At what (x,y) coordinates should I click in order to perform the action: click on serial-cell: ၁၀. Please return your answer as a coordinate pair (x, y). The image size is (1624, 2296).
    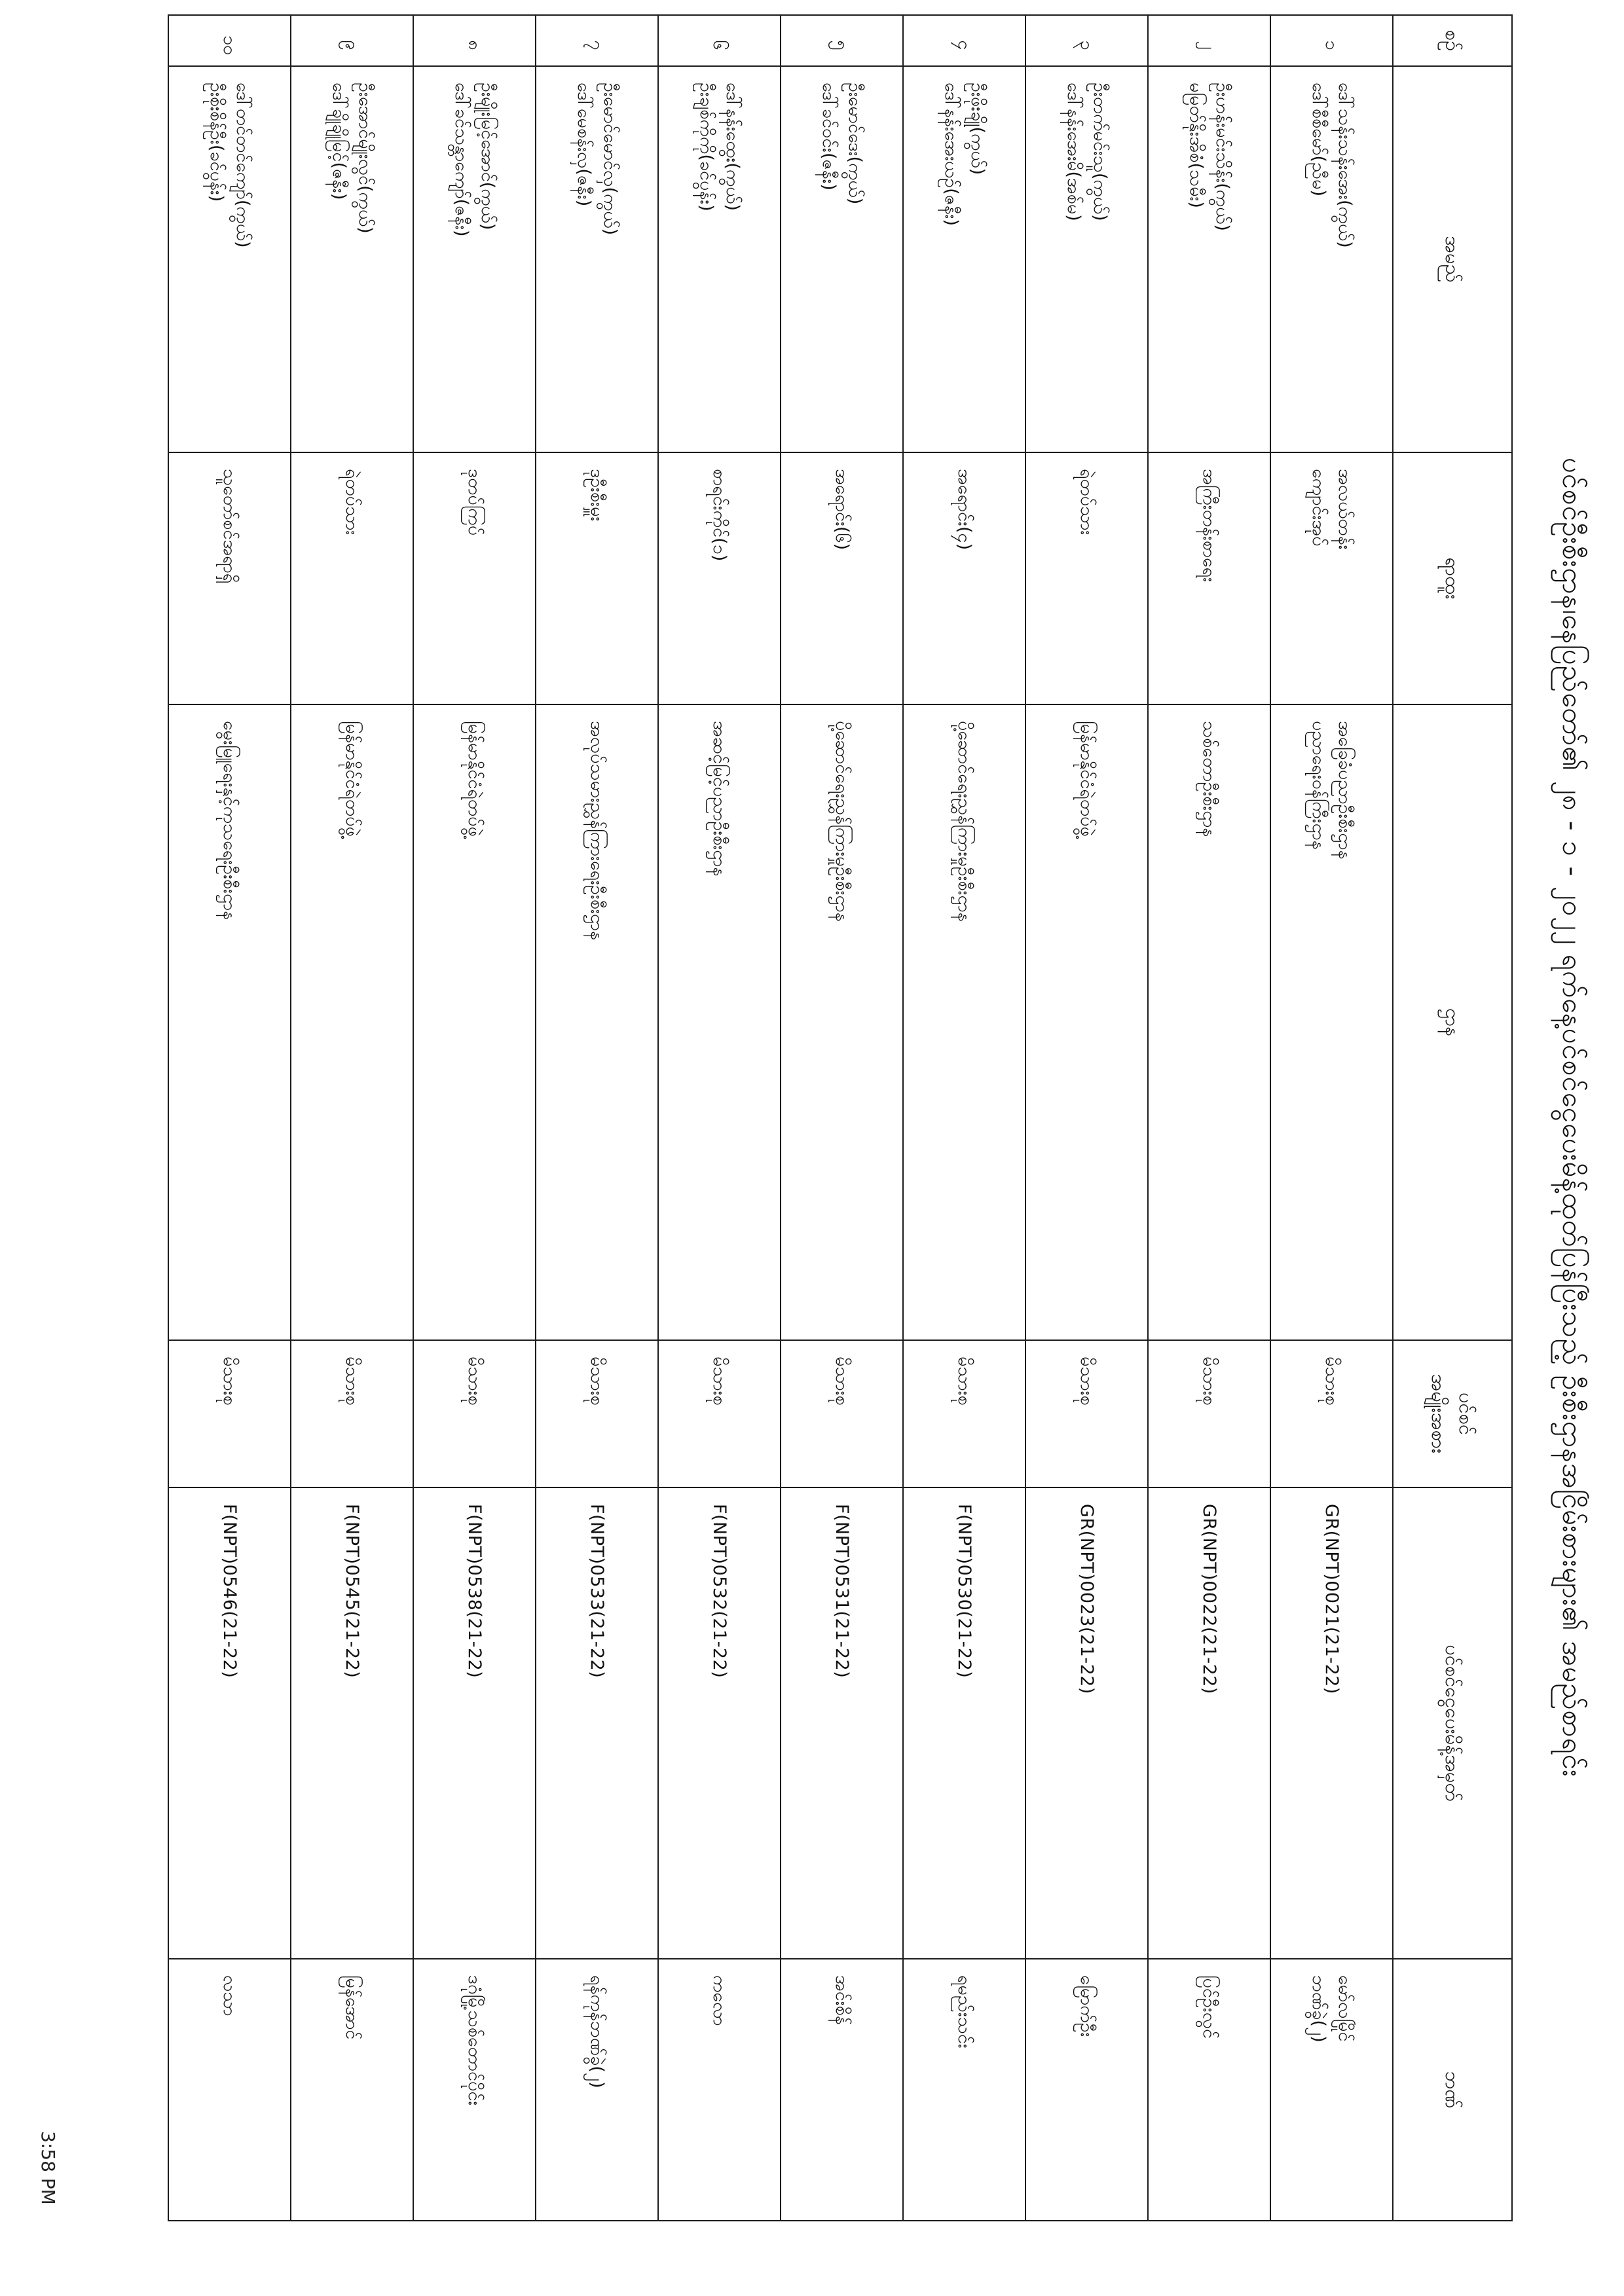
    Looking at the image, I should click on (229, 40).